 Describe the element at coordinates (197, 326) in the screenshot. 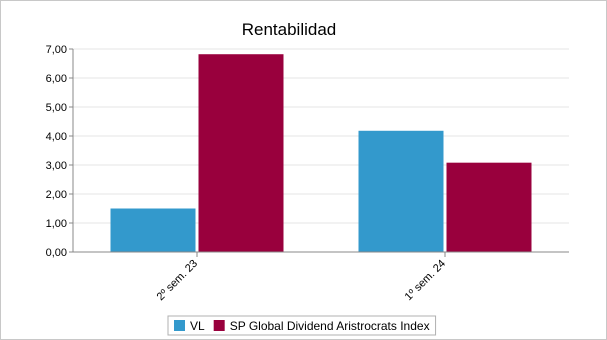

I see `legend-label: VL` at that location.